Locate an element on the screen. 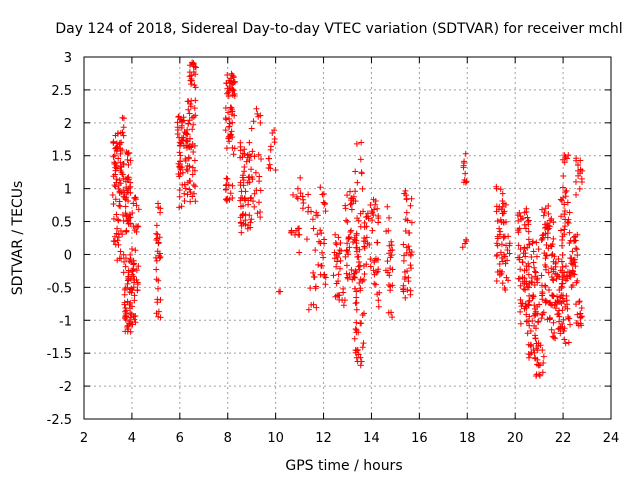 Image resolution: width=640 pixels, height=480 pixels. x-tick-label: 16 is located at coordinates (419, 438).